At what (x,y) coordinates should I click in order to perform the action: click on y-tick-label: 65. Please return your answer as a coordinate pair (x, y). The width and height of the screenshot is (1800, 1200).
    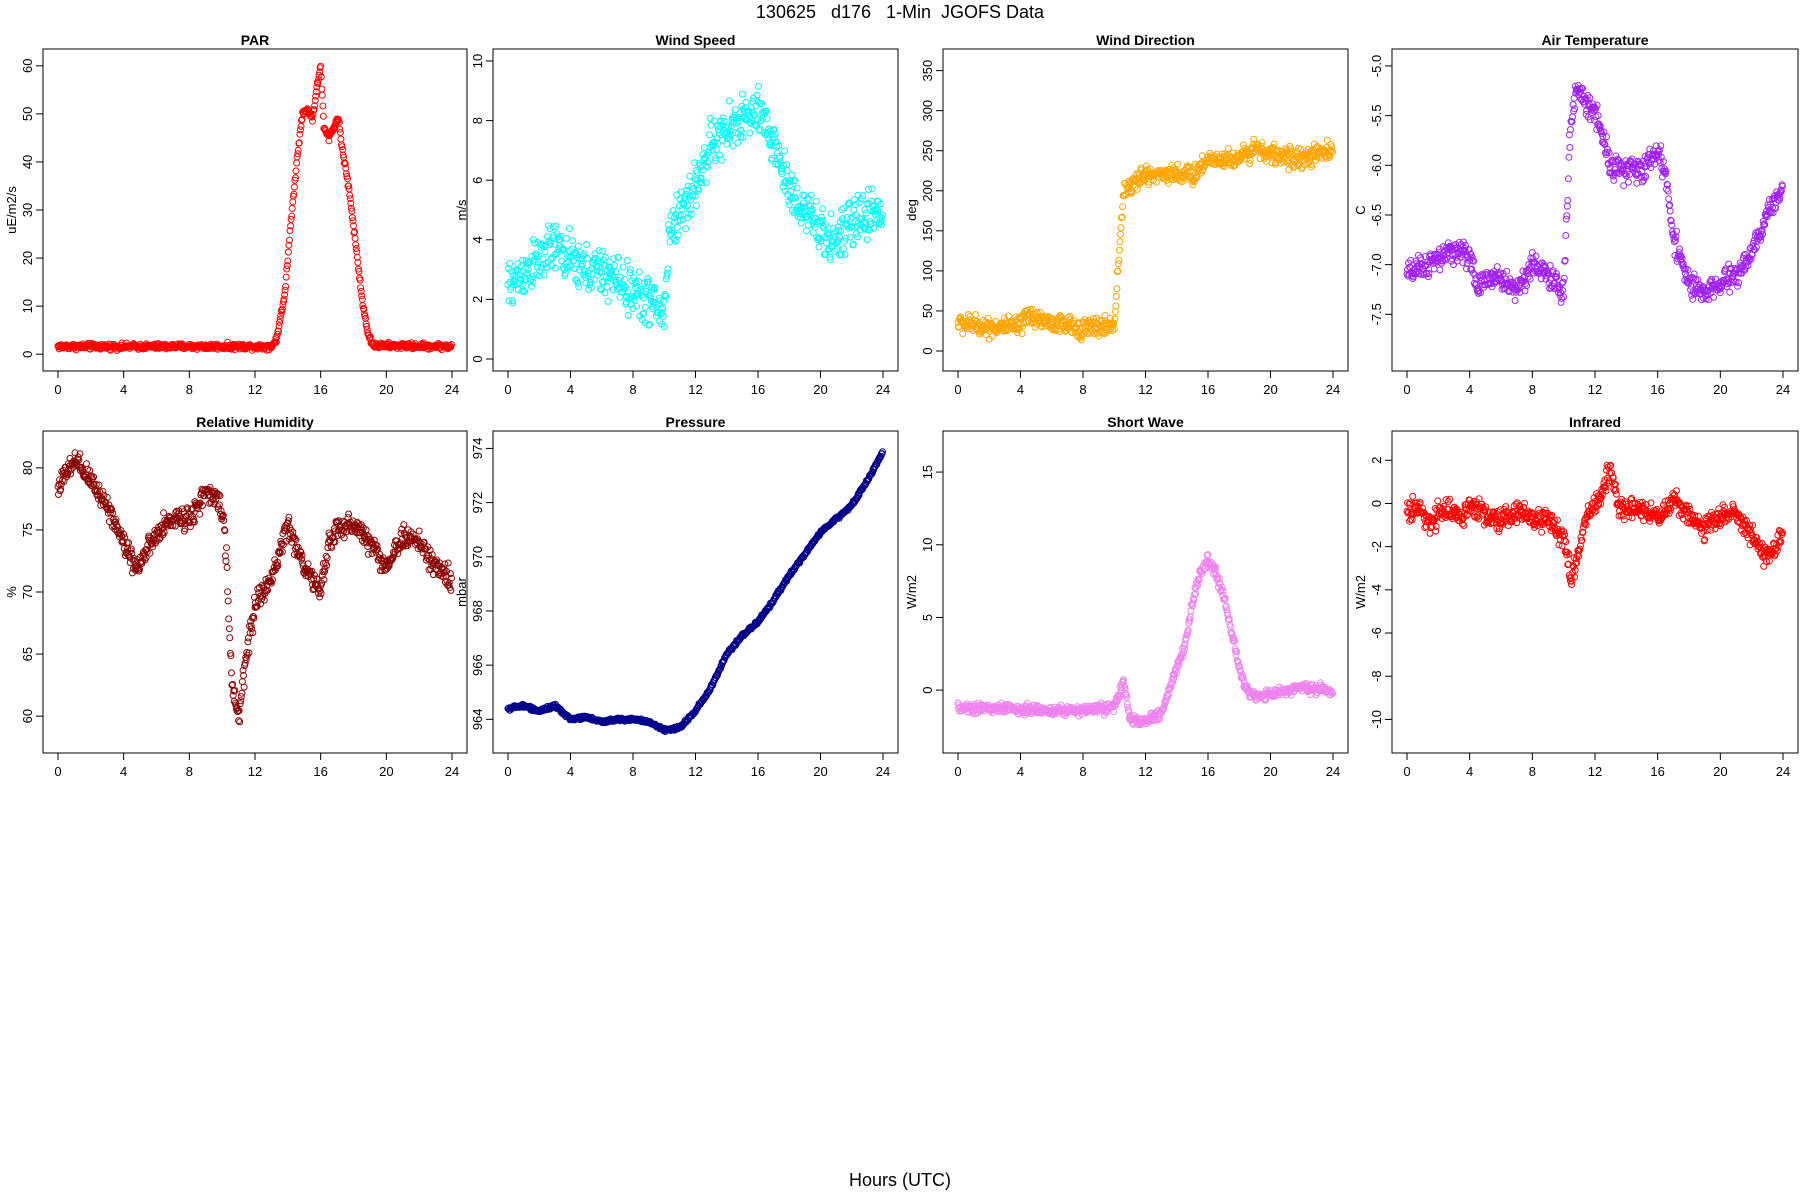
    Looking at the image, I should click on (27, 654).